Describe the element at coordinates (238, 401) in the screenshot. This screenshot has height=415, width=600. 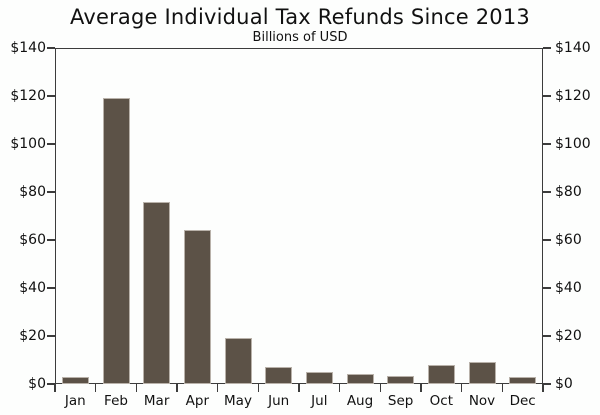
I see `x-axis-label: May` at that location.